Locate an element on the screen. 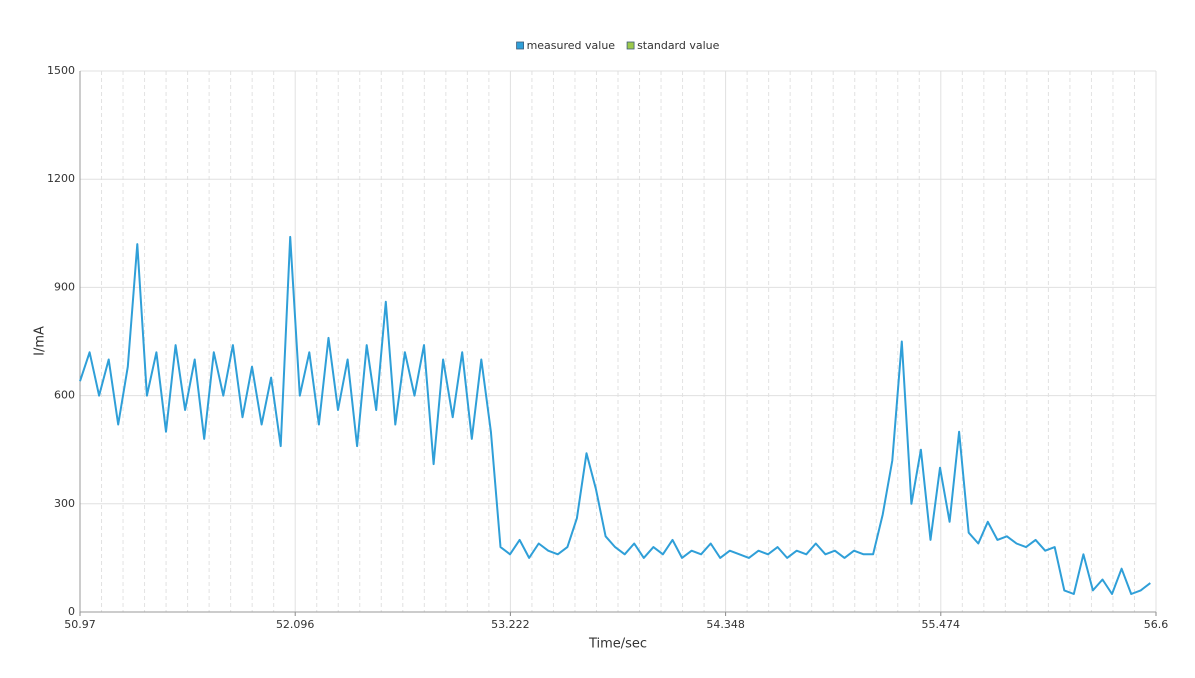 The height and width of the screenshot is (678, 1195). y-tick-label: 1500 is located at coordinates (61, 70).